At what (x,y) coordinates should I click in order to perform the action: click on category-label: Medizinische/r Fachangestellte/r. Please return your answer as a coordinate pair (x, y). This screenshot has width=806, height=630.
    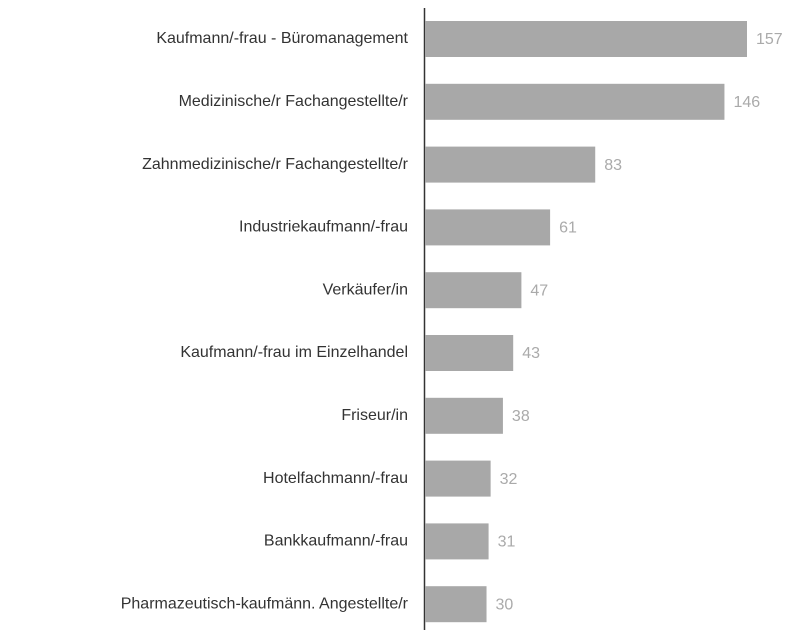
    Looking at the image, I should click on (294, 101).